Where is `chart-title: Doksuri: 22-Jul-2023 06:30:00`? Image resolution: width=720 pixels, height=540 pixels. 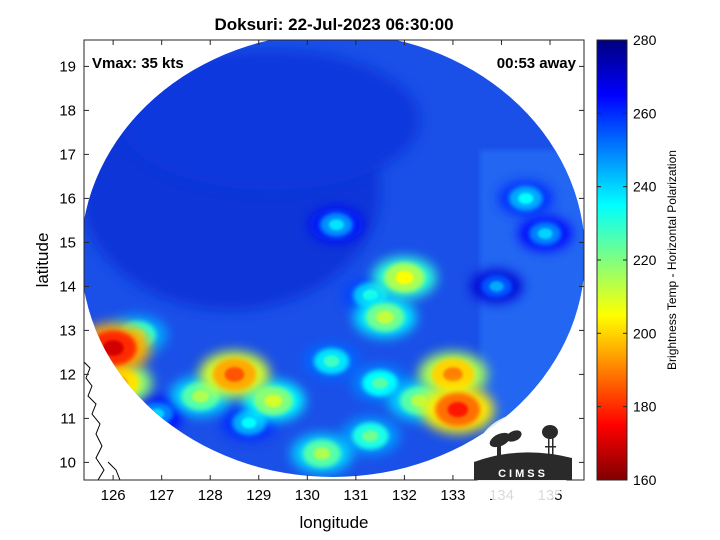
chart-title: Doksuri: 22-Jul-2023 06:30:00 is located at coordinates (333, 24).